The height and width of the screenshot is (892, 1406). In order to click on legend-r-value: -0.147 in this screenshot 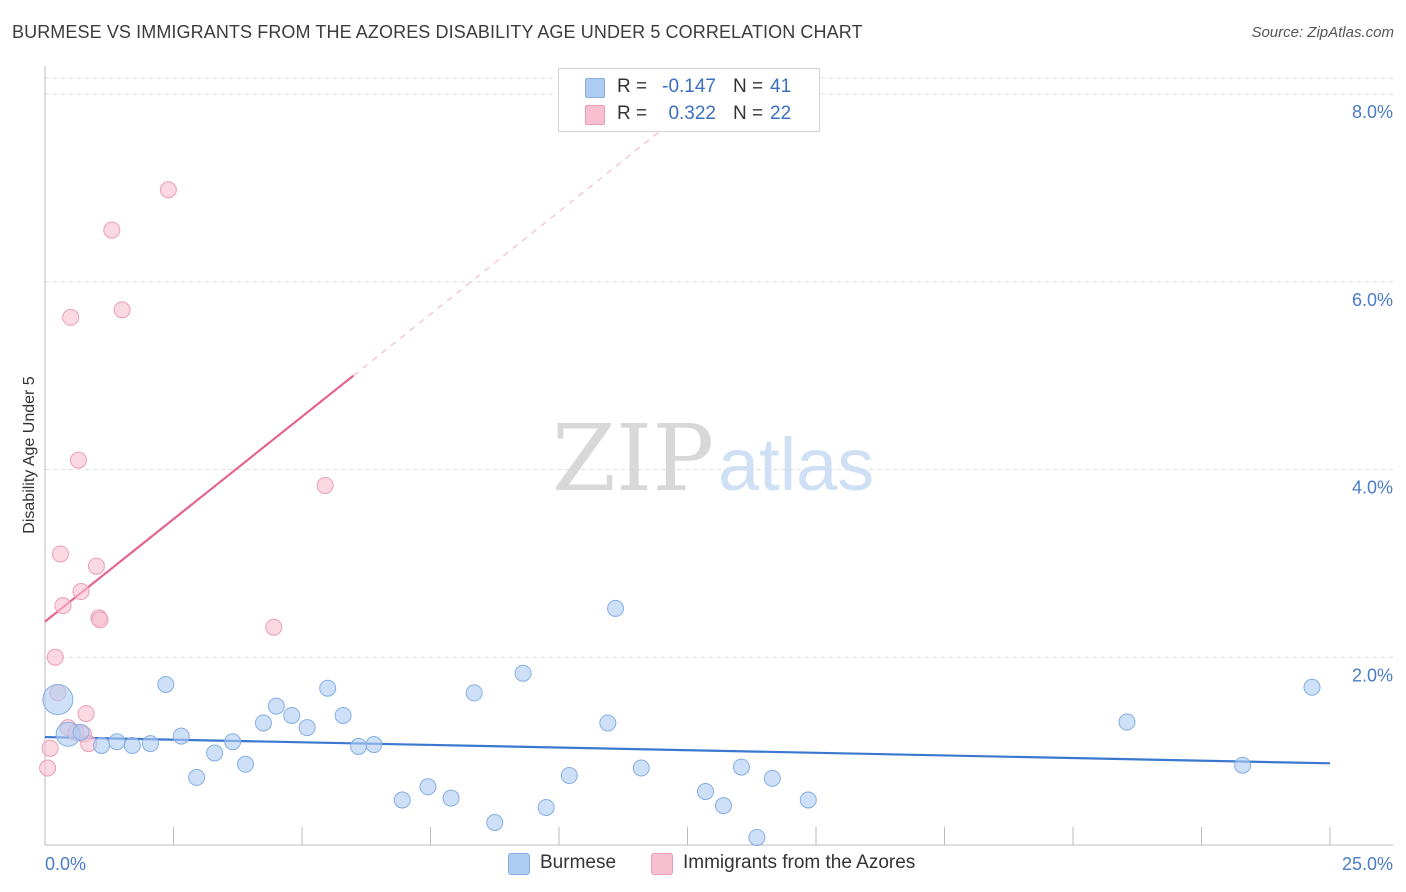, I will do `click(689, 86)`.